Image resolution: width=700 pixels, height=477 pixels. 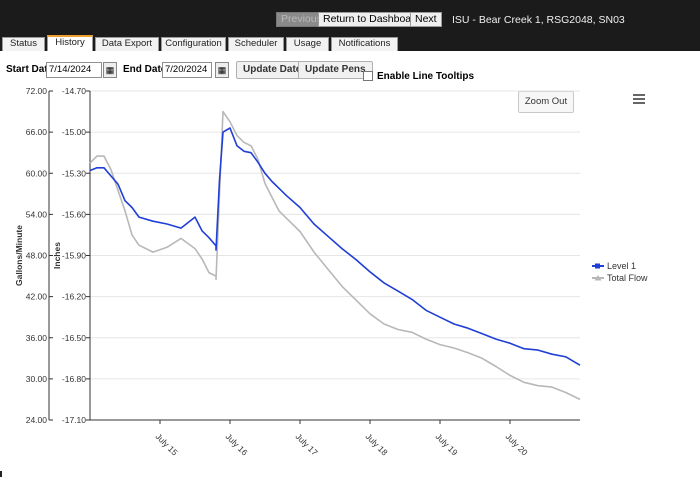 I want to click on zoom-out-button: Zoom Out, so click(x=546, y=102).